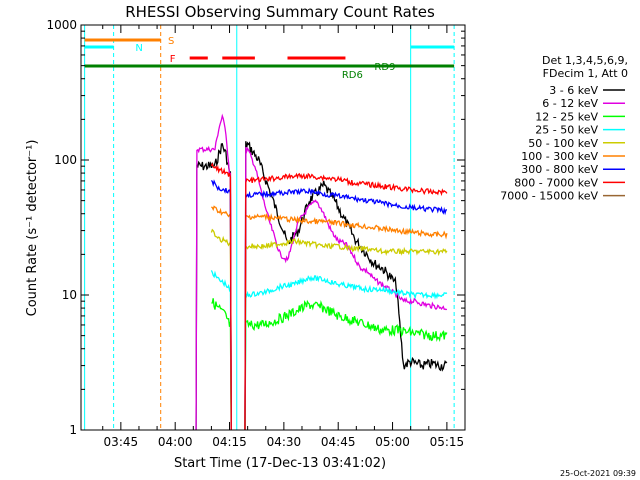 The height and width of the screenshot is (480, 640). What do you see at coordinates (556, 182) in the screenshot?
I see `legend-label: 800 - 7000 keV` at bounding box center [556, 182].